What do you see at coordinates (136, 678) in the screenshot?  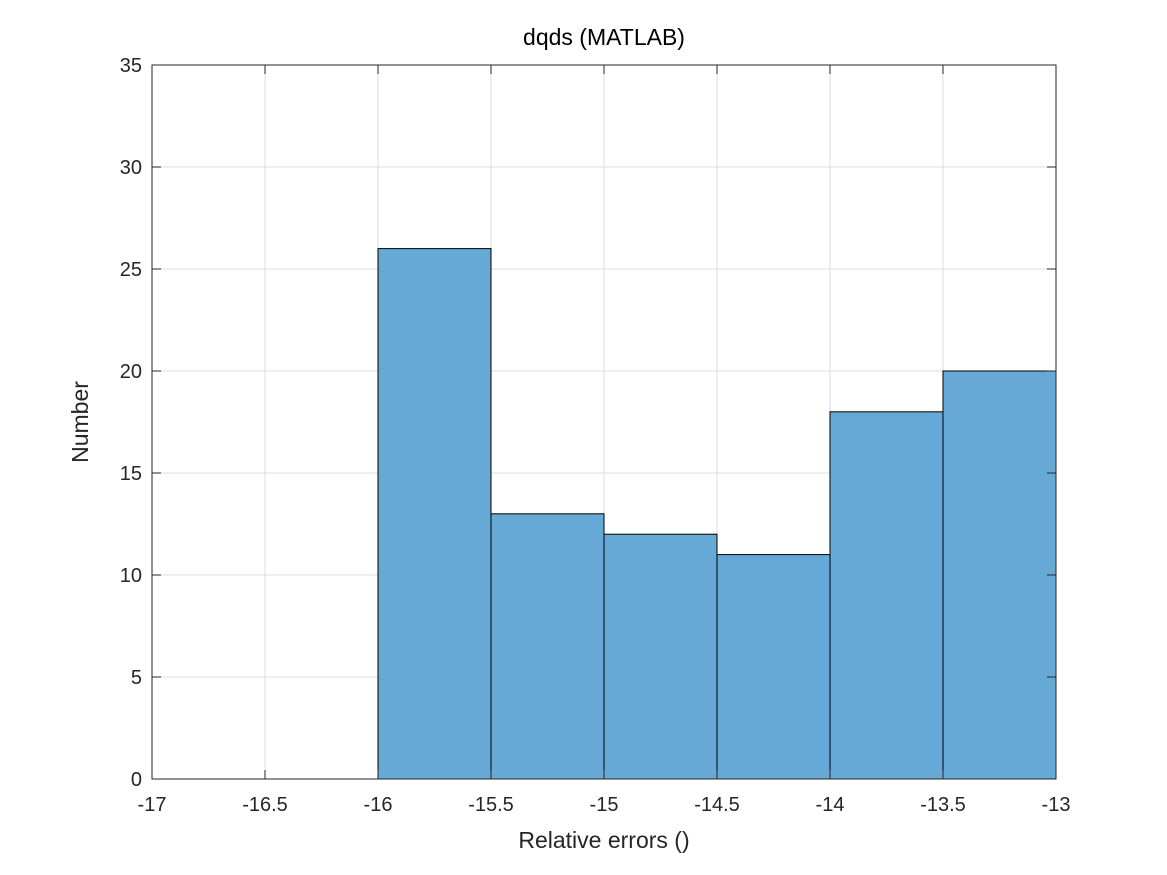 I see `y-tick-label: 5` at bounding box center [136, 678].